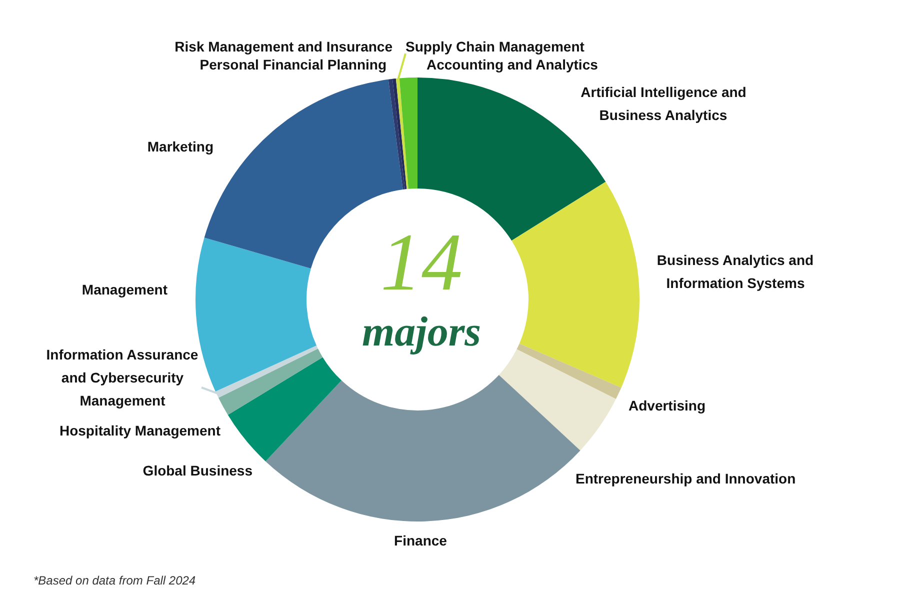  Describe the element at coordinates (421, 540) in the screenshot. I see `slice-label: Finance` at that location.